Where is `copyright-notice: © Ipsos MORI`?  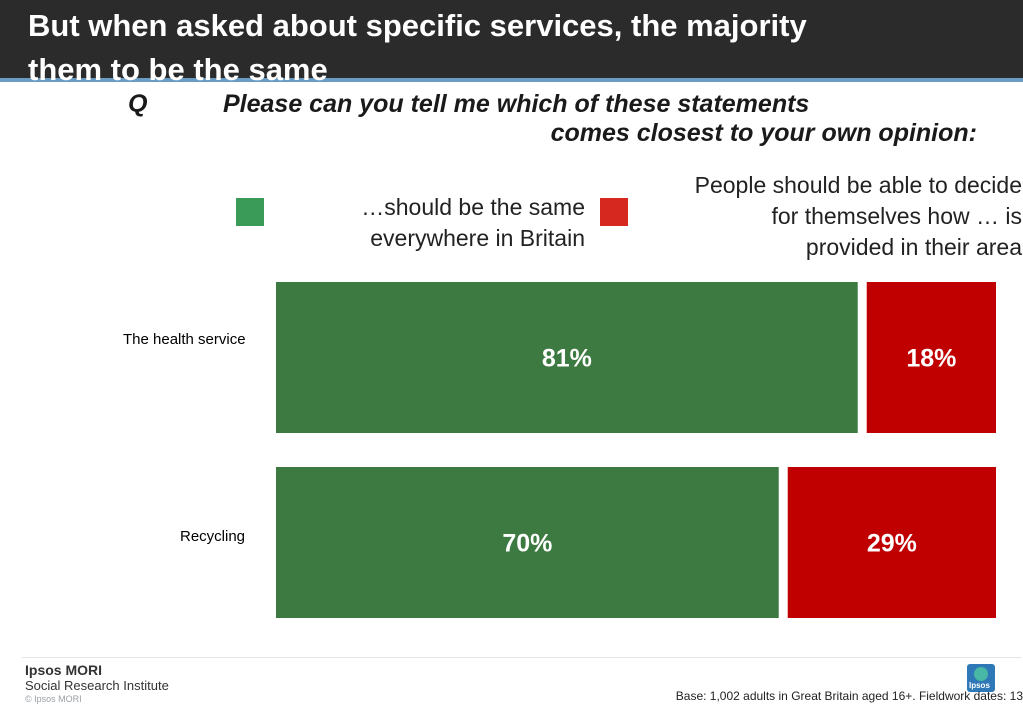
copyright-notice: © Ipsos MORI is located at coordinates (53, 699).